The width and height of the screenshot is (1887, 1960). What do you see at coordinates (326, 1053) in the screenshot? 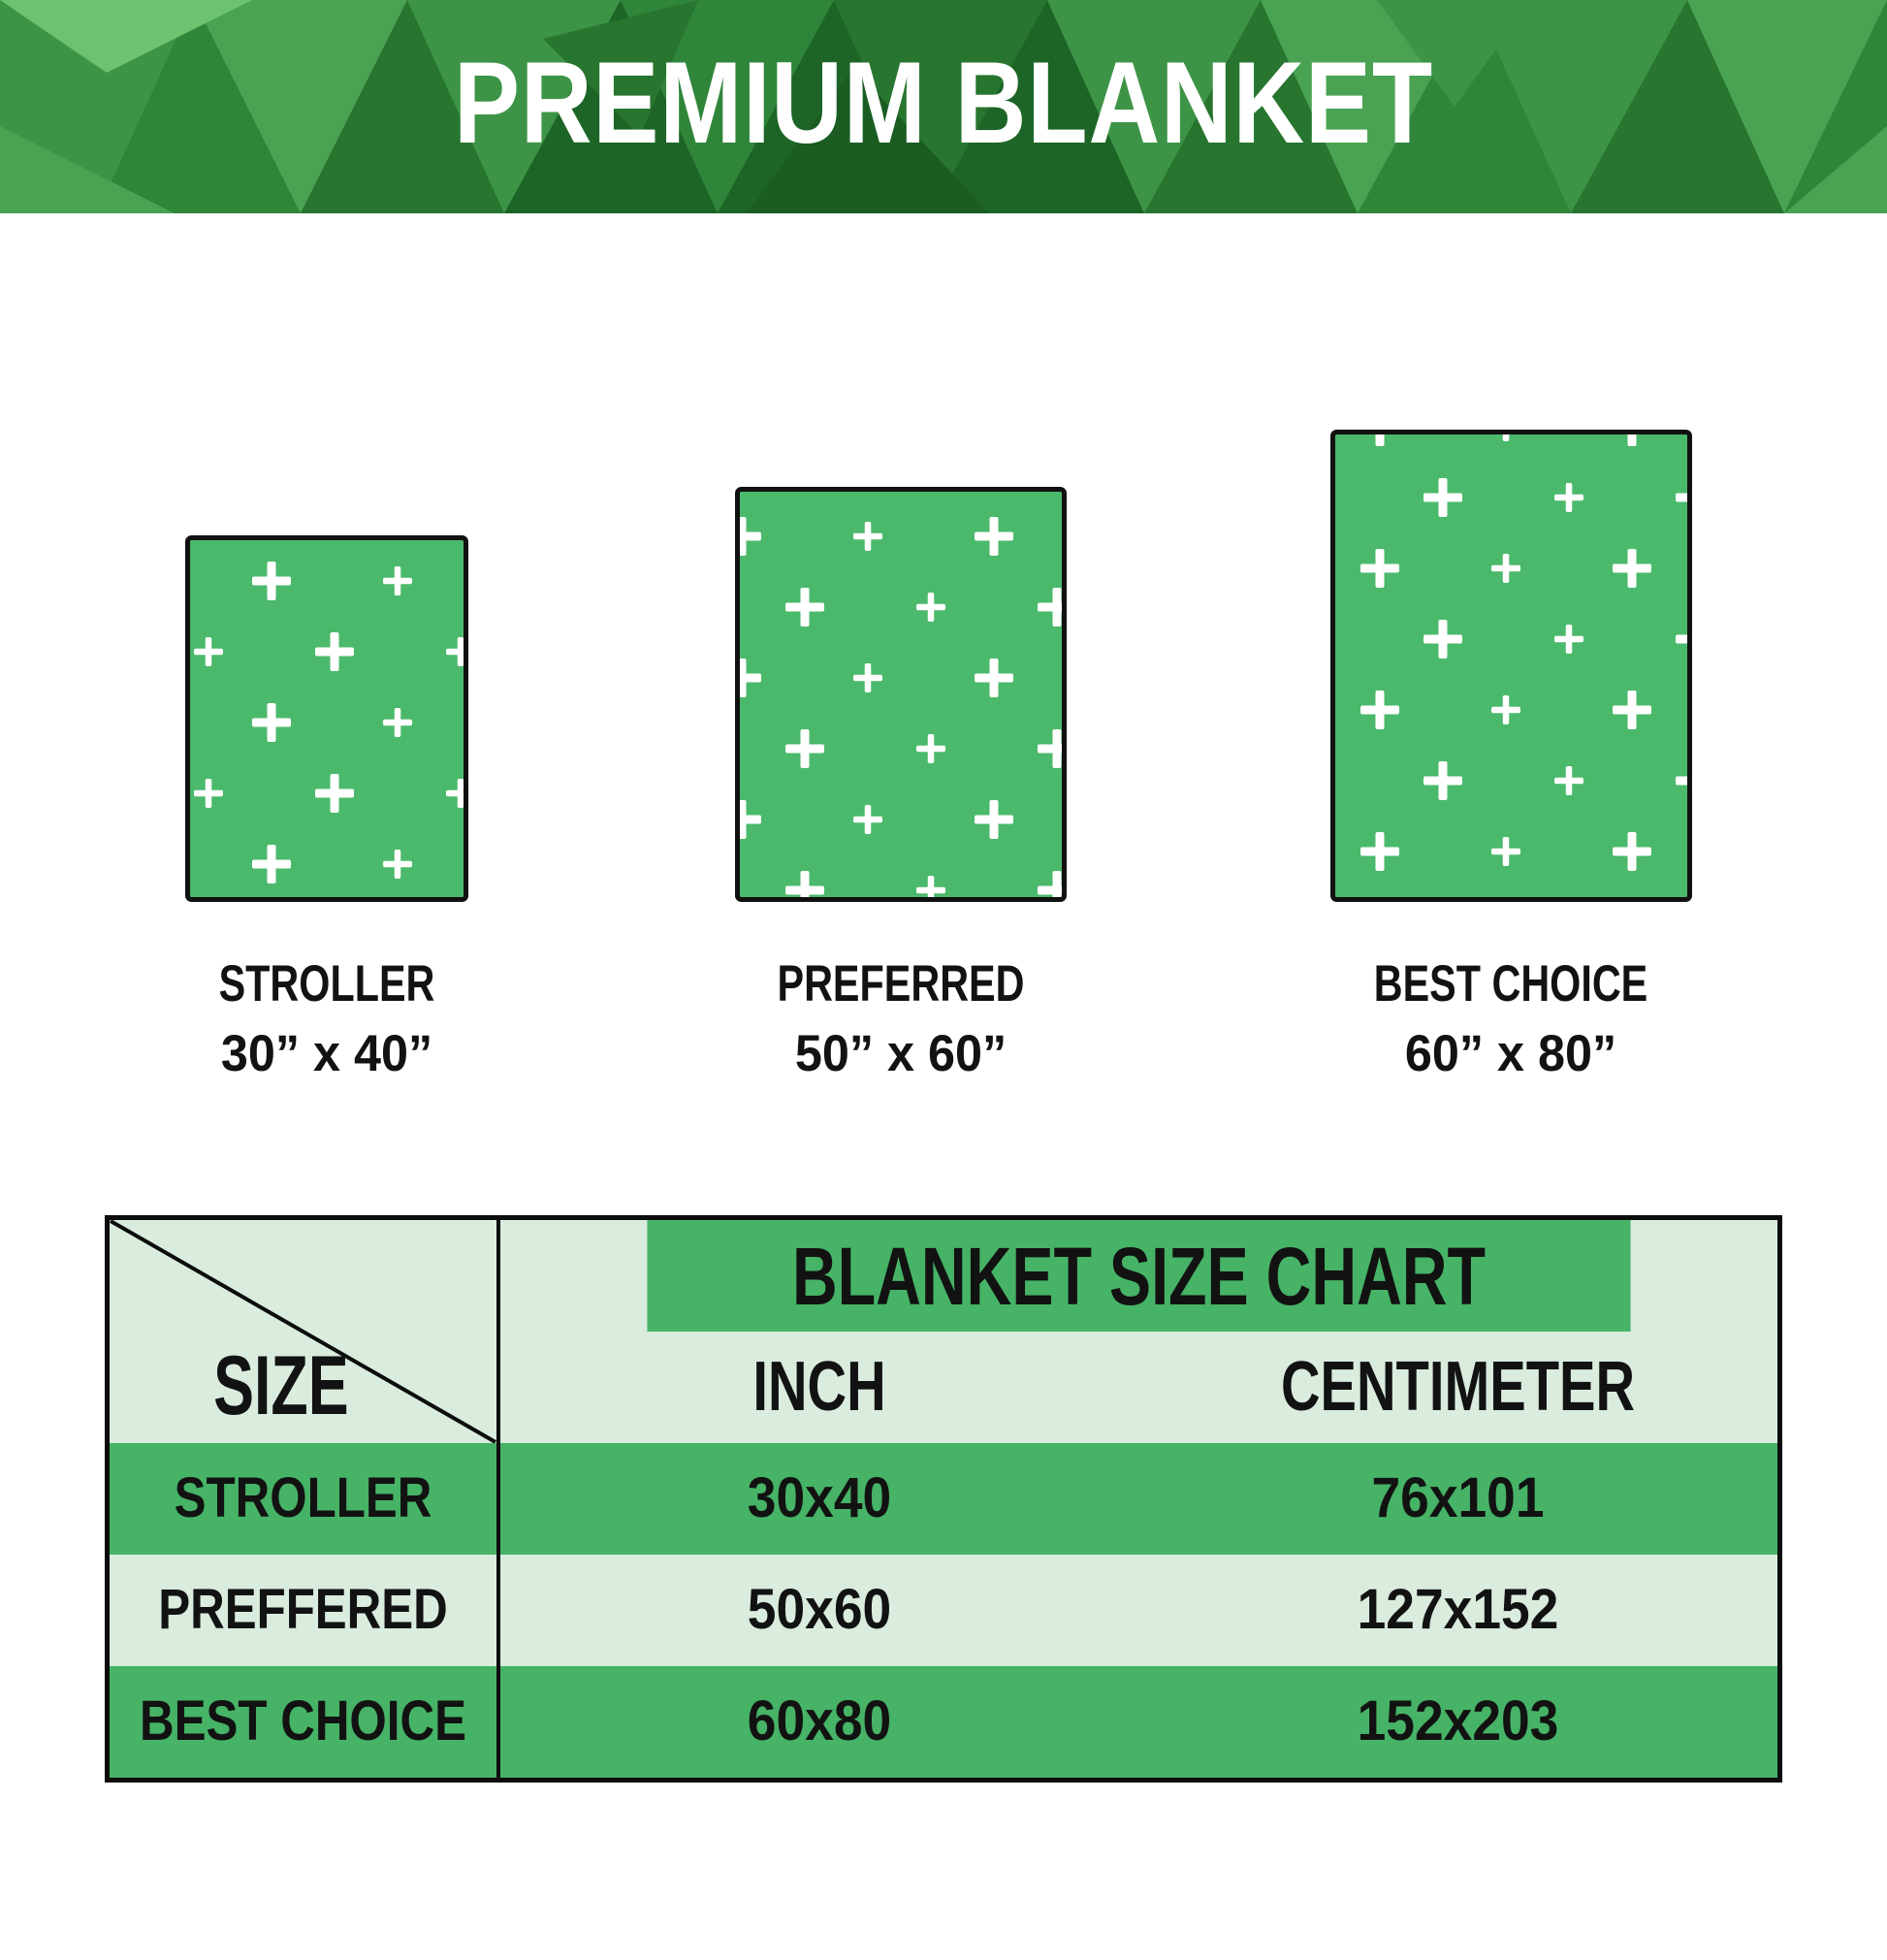
I see `blanket-size-stroller: 30” x 40”` at bounding box center [326, 1053].